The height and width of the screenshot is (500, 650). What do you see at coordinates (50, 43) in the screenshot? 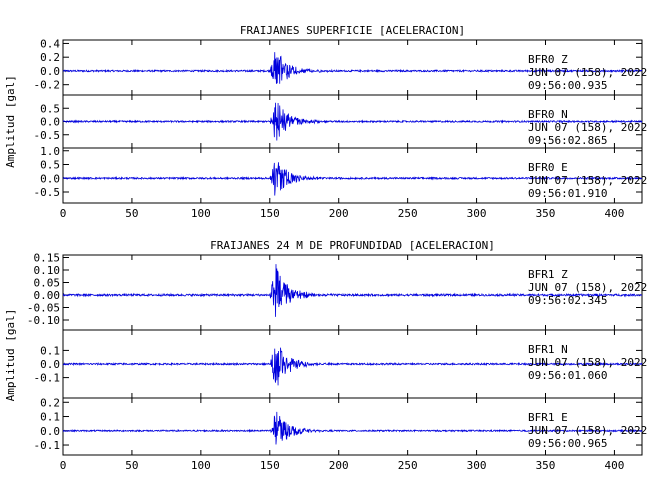
I see `y-tick-label: 0.4` at bounding box center [50, 43].